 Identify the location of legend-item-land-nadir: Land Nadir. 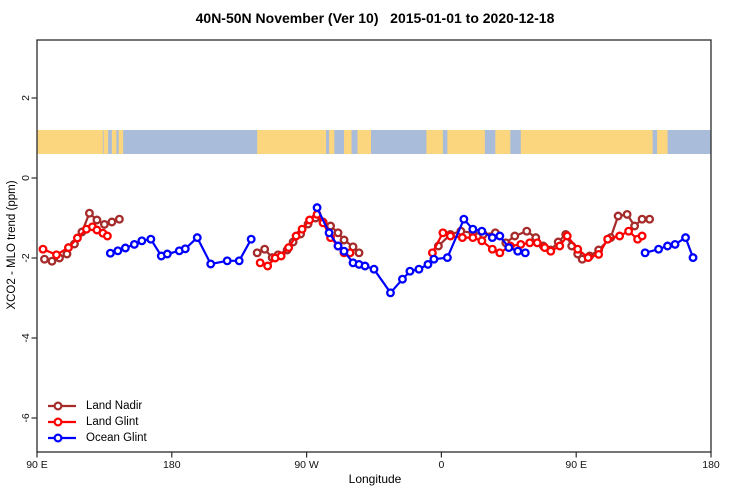
(97, 406).